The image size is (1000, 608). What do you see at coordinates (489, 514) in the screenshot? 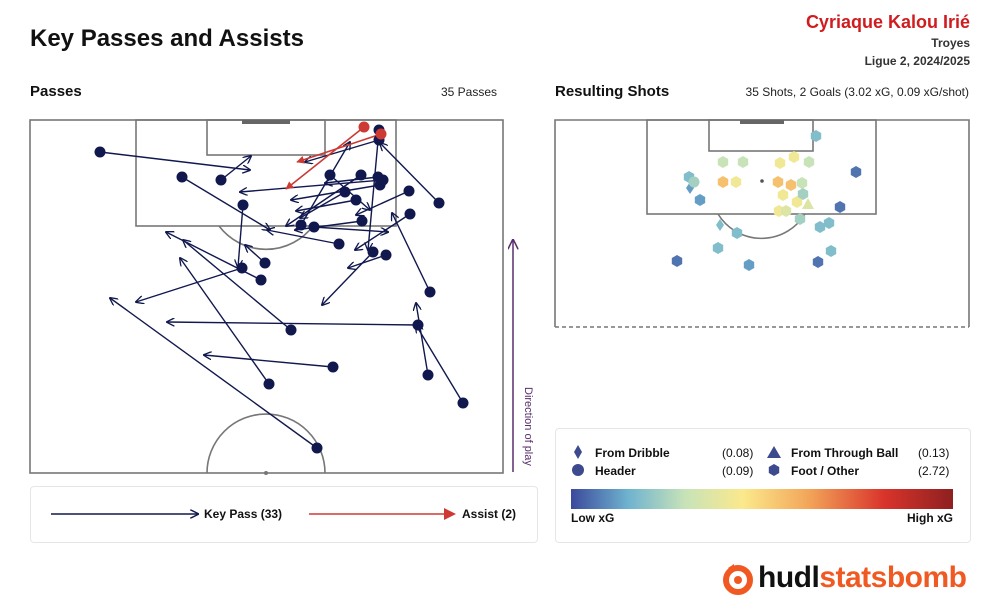
I see `assist-legend-label: Assist (2)` at bounding box center [489, 514].